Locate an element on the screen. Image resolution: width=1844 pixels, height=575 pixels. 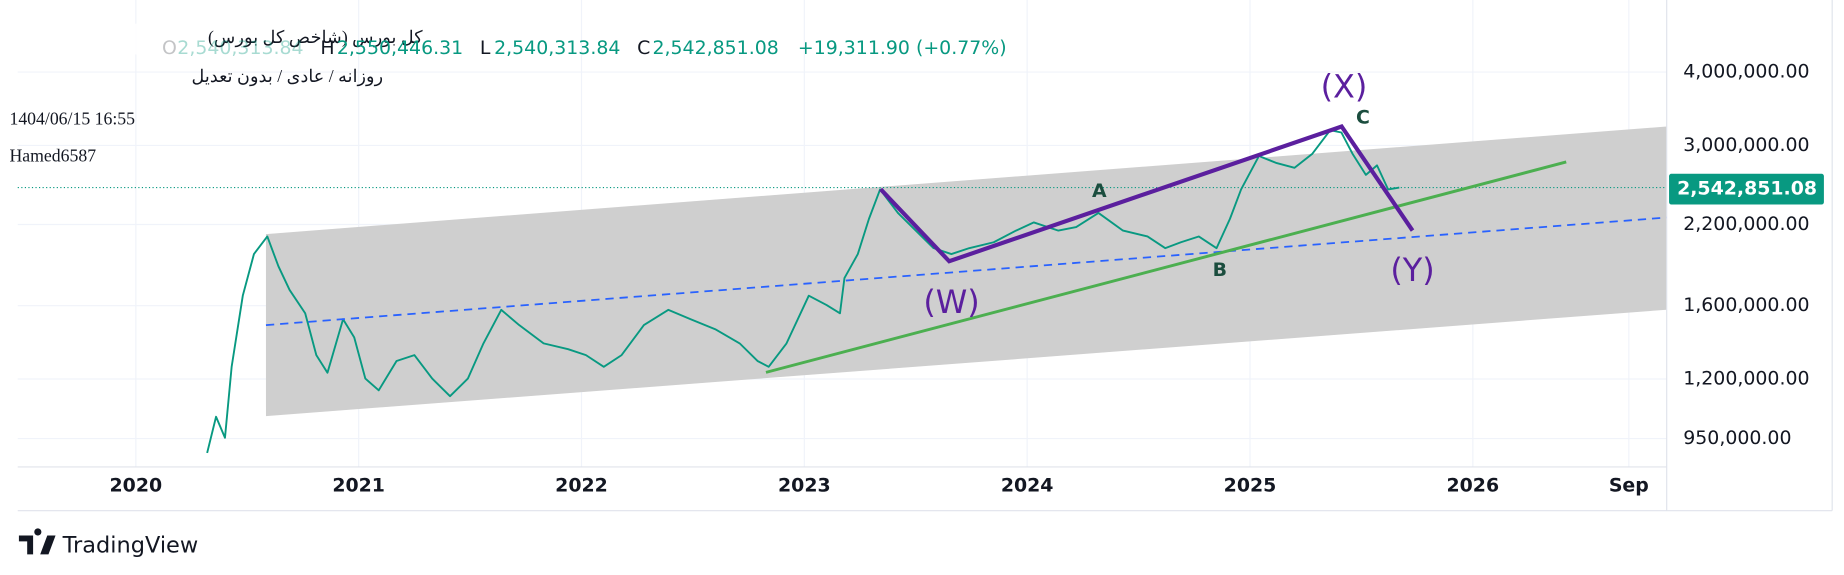
wave-label: (Y) is located at coordinates (1412, 270).